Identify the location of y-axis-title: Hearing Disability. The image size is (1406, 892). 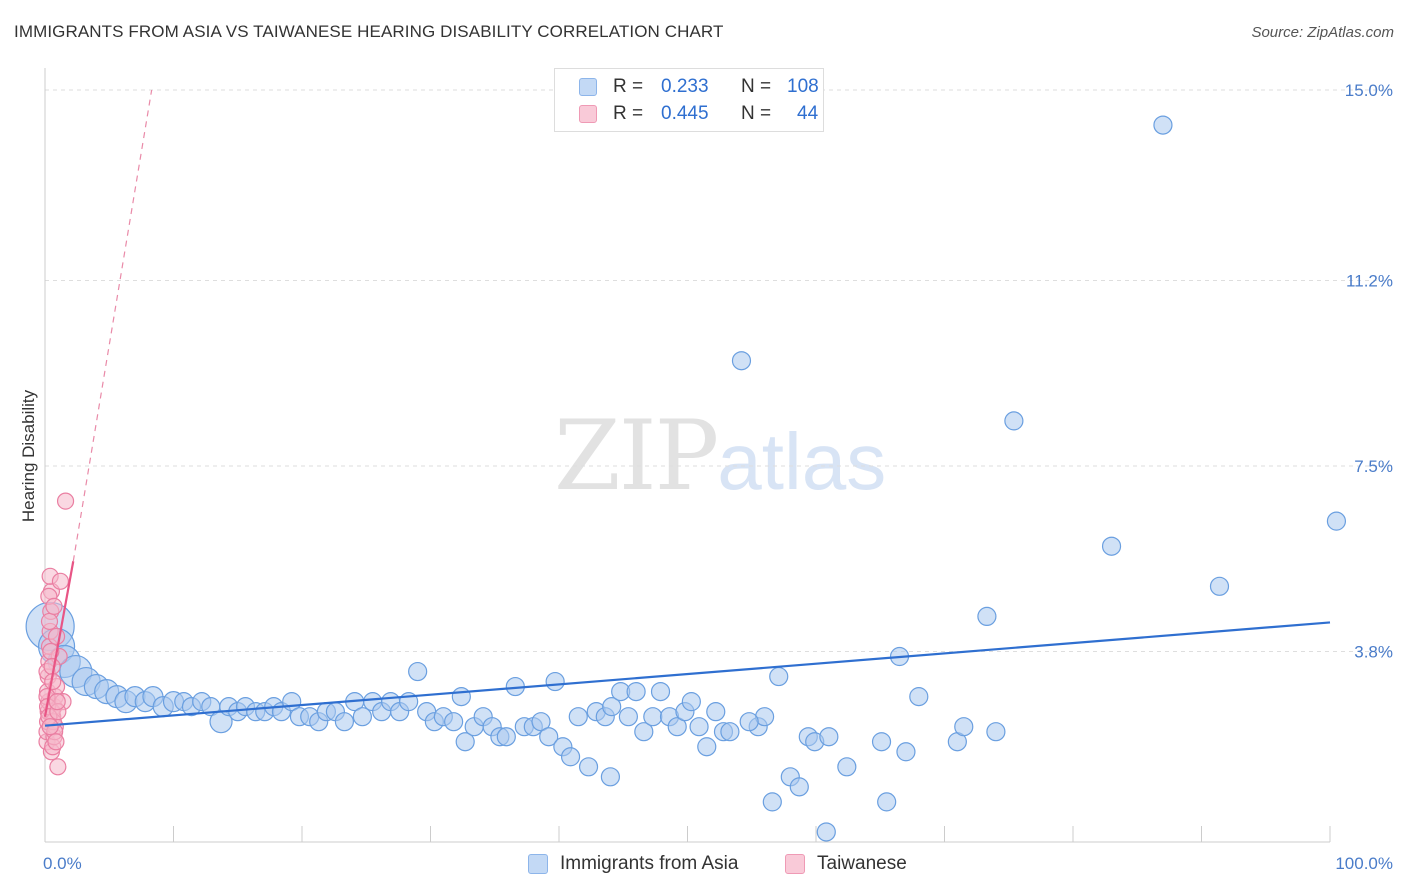
(28, 455).